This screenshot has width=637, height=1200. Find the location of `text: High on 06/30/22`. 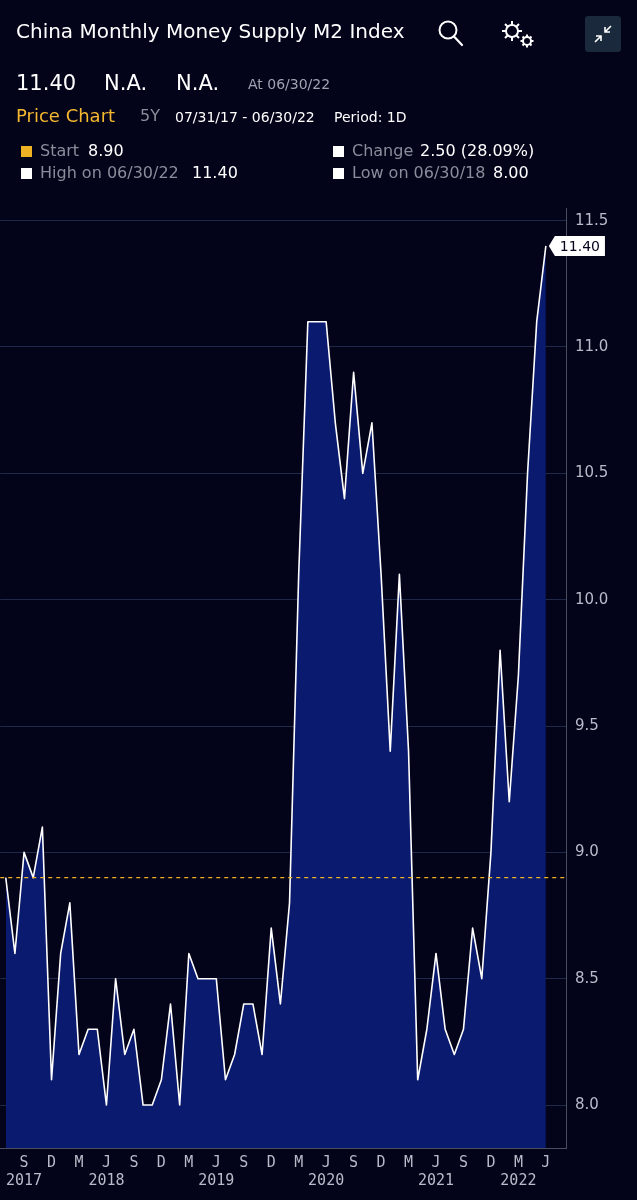

text: High on 06/30/22 is located at coordinates (109, 172).